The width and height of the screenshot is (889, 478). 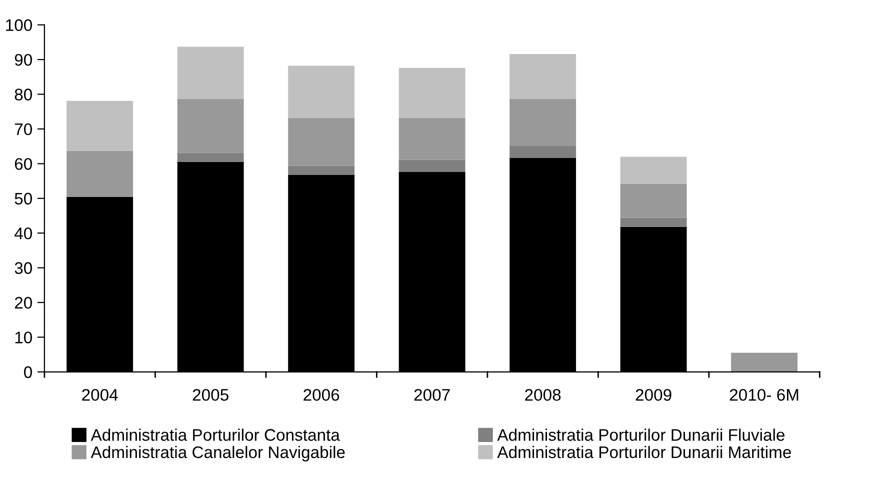 I want to click on y-tick-label: 100, so click(x=19, y=25).